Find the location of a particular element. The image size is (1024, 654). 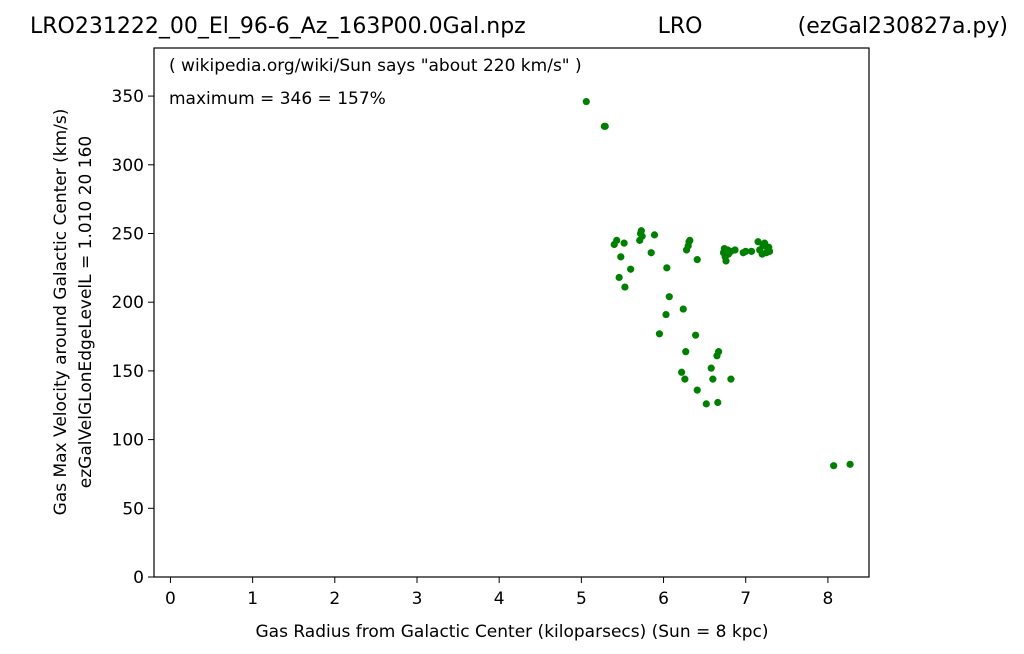

x-tick-label: 4 is located at coordinates (499, 599).